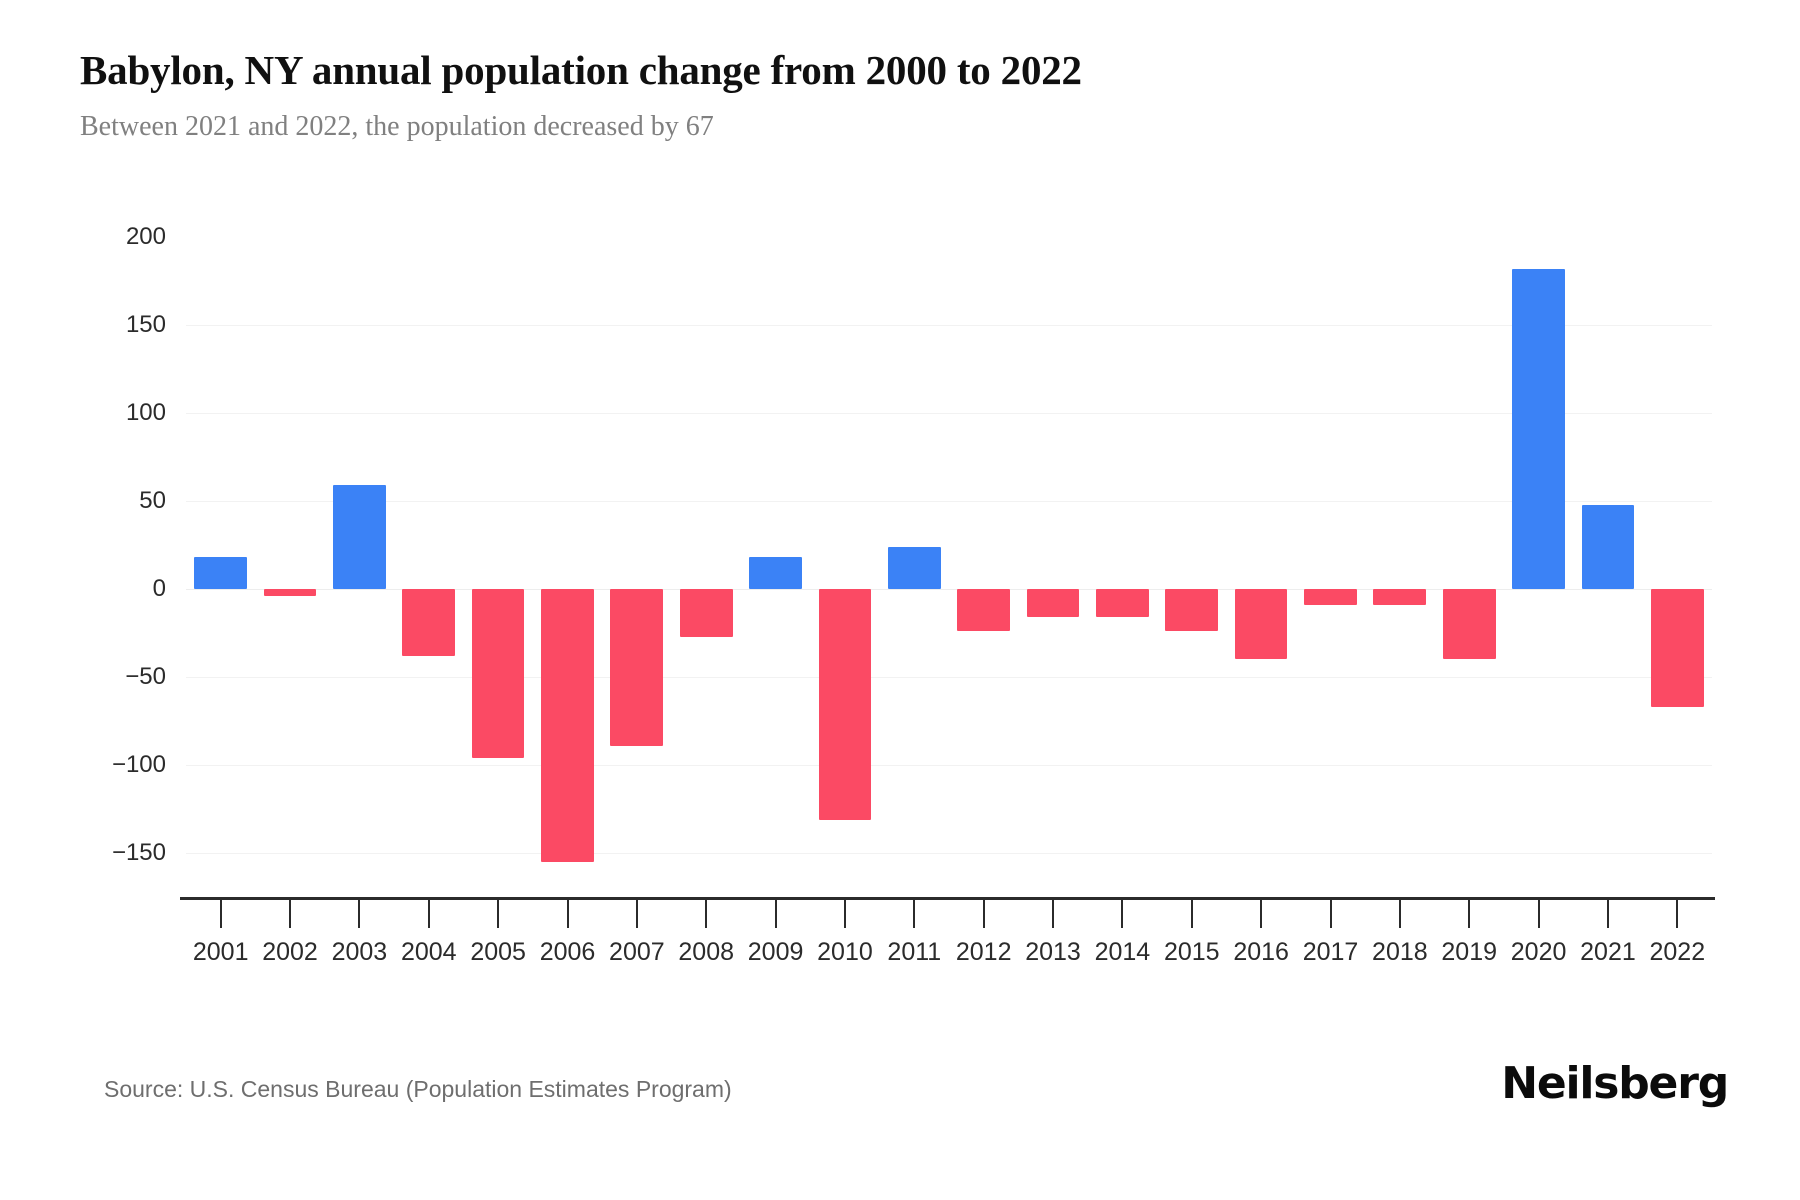 Image resolution: width=1800 pixels, height=1200 pixels. What do you see at coordinates (290, 952) in the screenshot?
I see `x-axis-tick-label: 2002` at bounding box center [290, 952].